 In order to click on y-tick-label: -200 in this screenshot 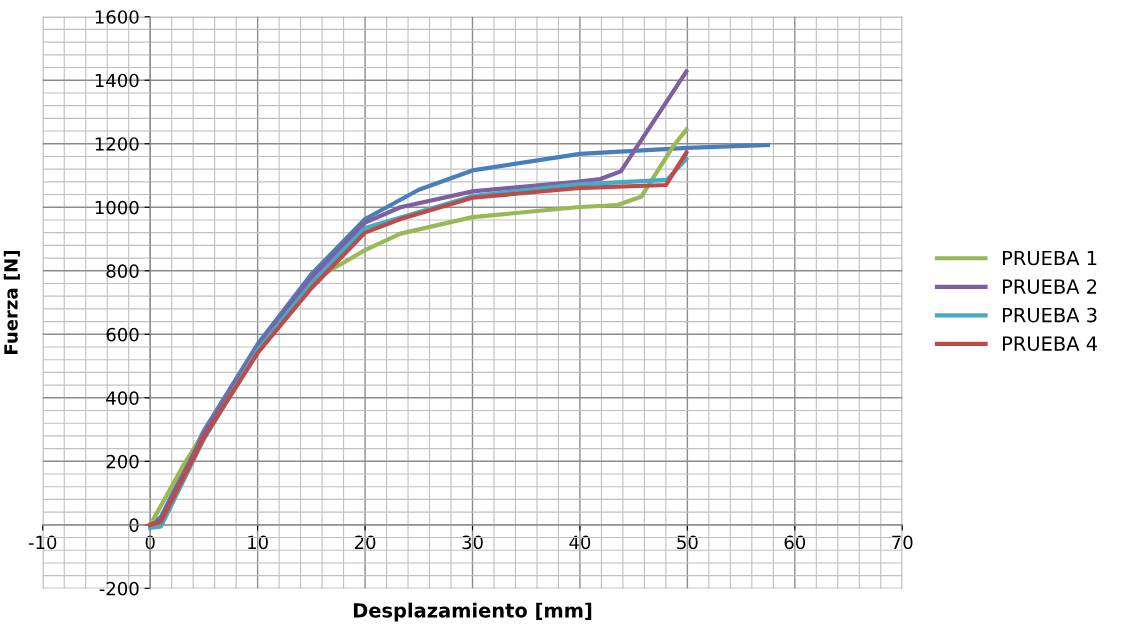, I will do `click(119, 588)`.